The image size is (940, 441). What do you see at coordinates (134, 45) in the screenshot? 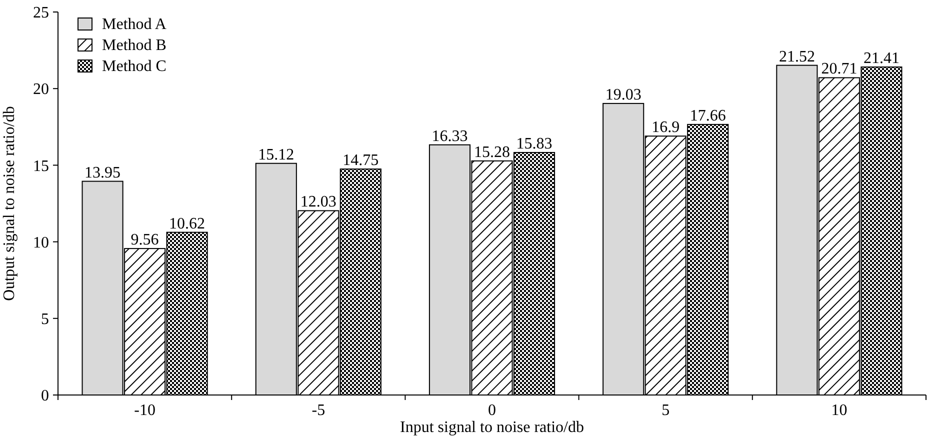
I see `legend-label: Method B` at bounding box center [134, 45].